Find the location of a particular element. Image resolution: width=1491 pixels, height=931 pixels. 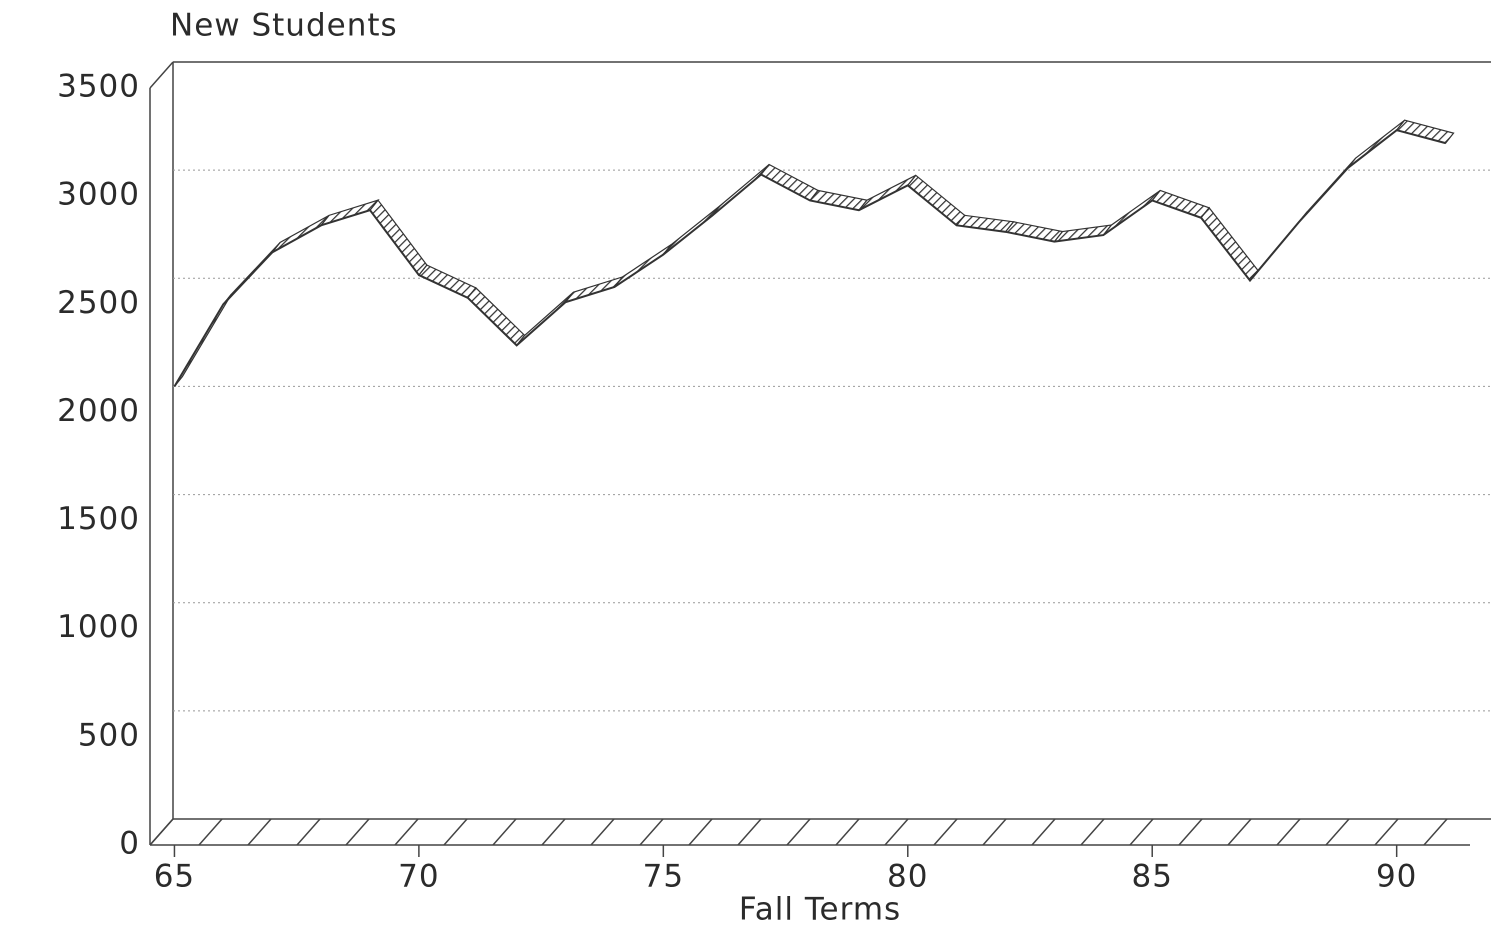

y-tick-label: 1500 is located at coordinates (98, 519).